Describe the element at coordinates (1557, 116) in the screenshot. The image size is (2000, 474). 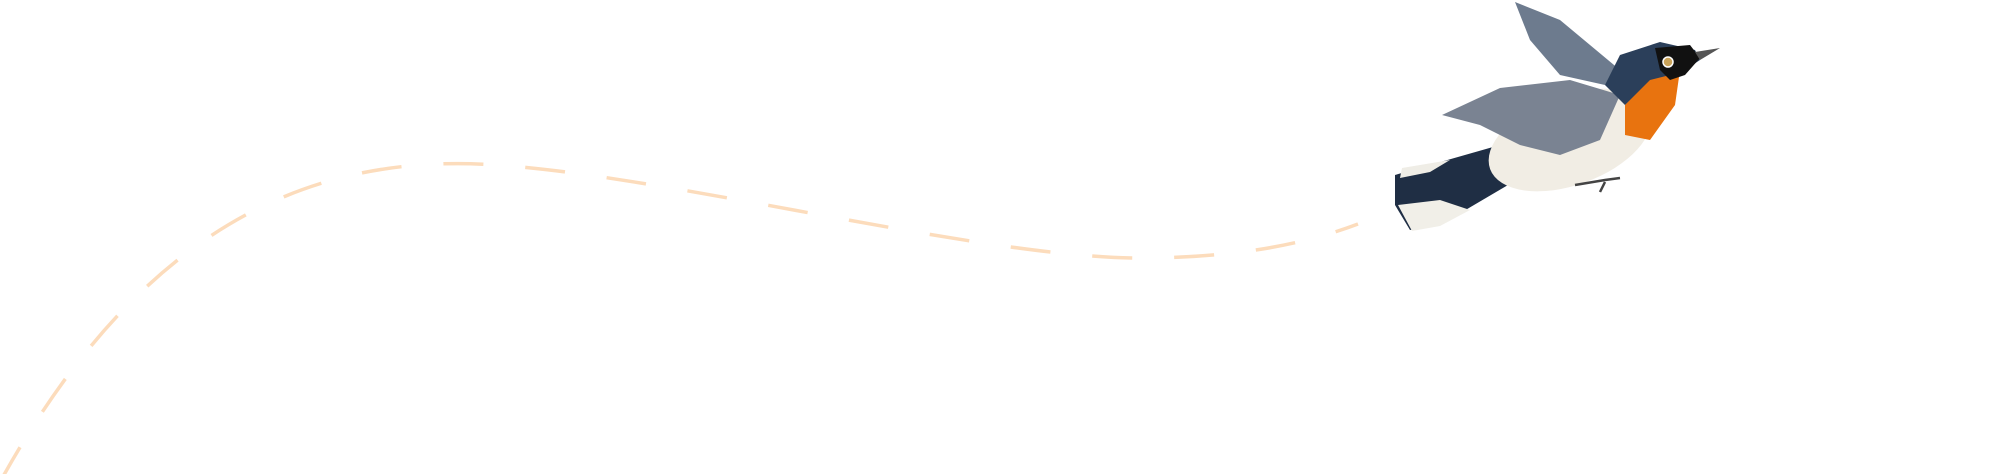
I see `bird-icon` at that location.